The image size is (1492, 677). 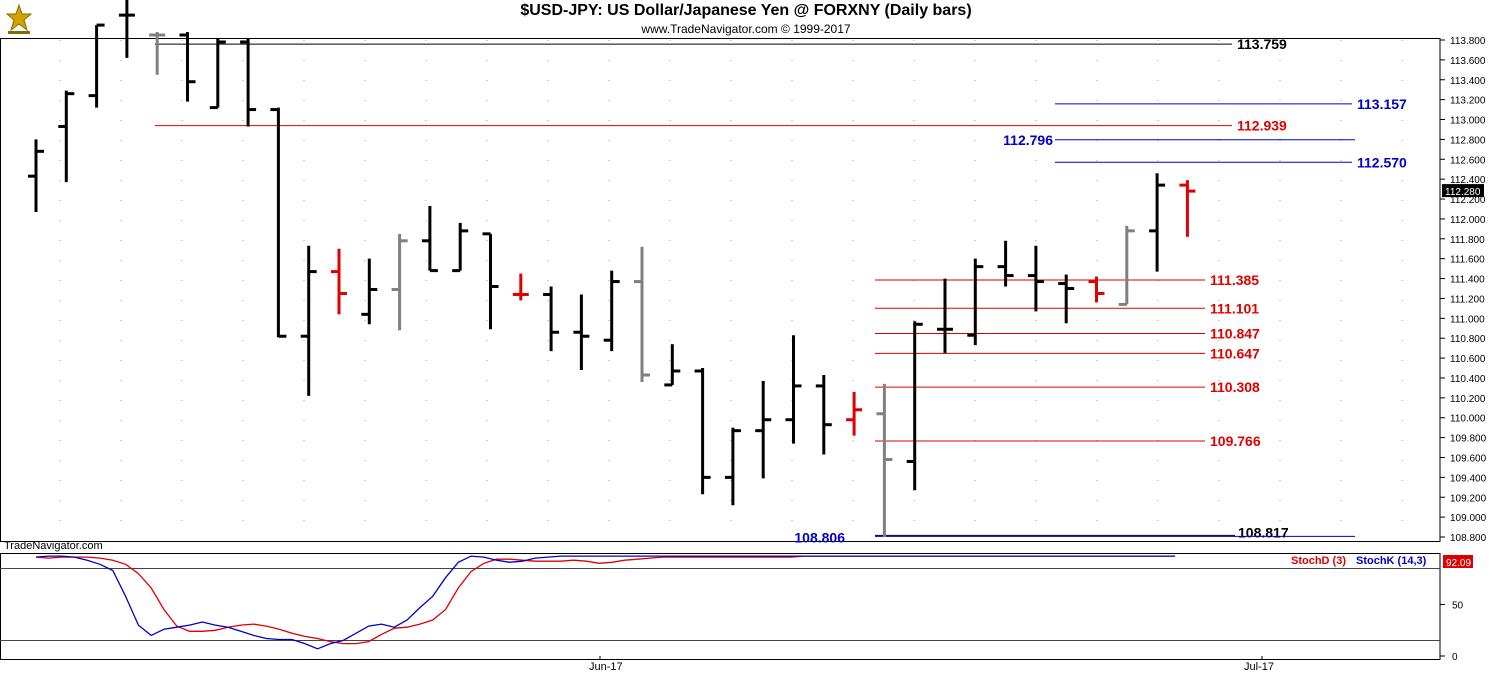 I want to click on y-tick-label: 109.400, so click(x=1468, y=478).